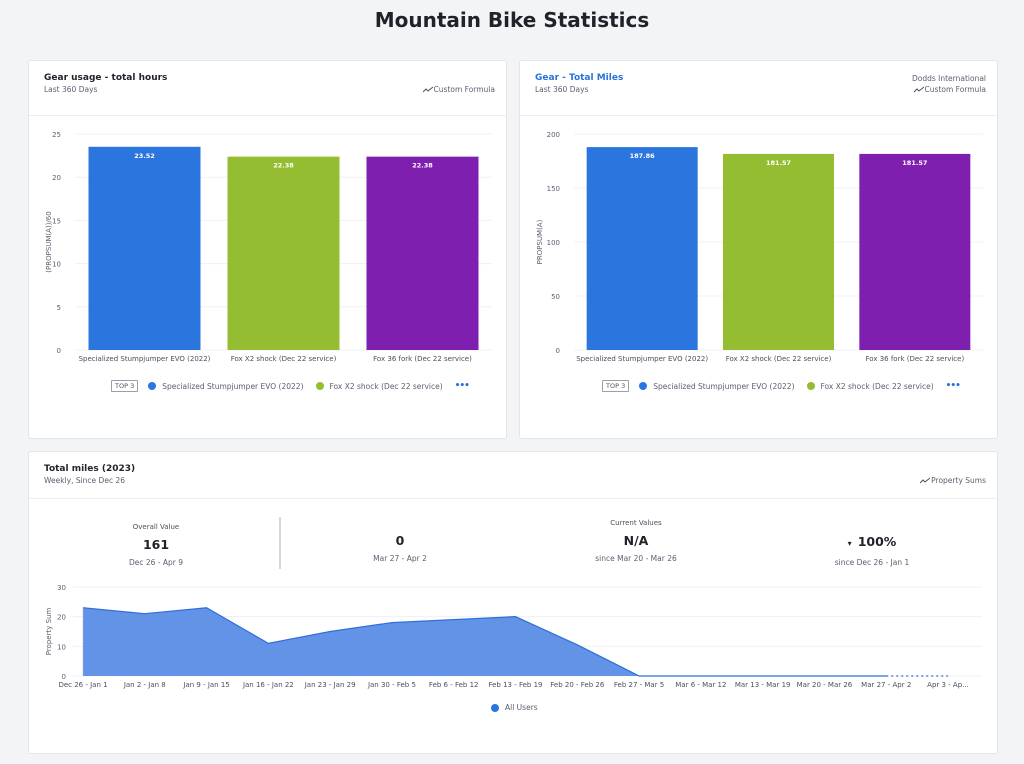 The image size is (1024, 764). I want to click on x-tick-label: Jan 2 - Jan 8, so click(144, 685).